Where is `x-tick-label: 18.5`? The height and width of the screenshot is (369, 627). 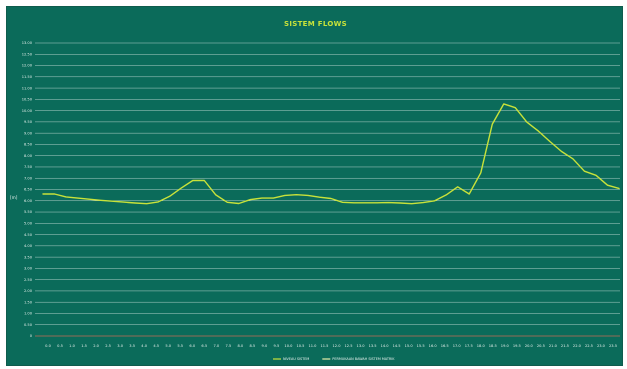 x-tick-label: 18.5 is located at coordinates (493, 346).